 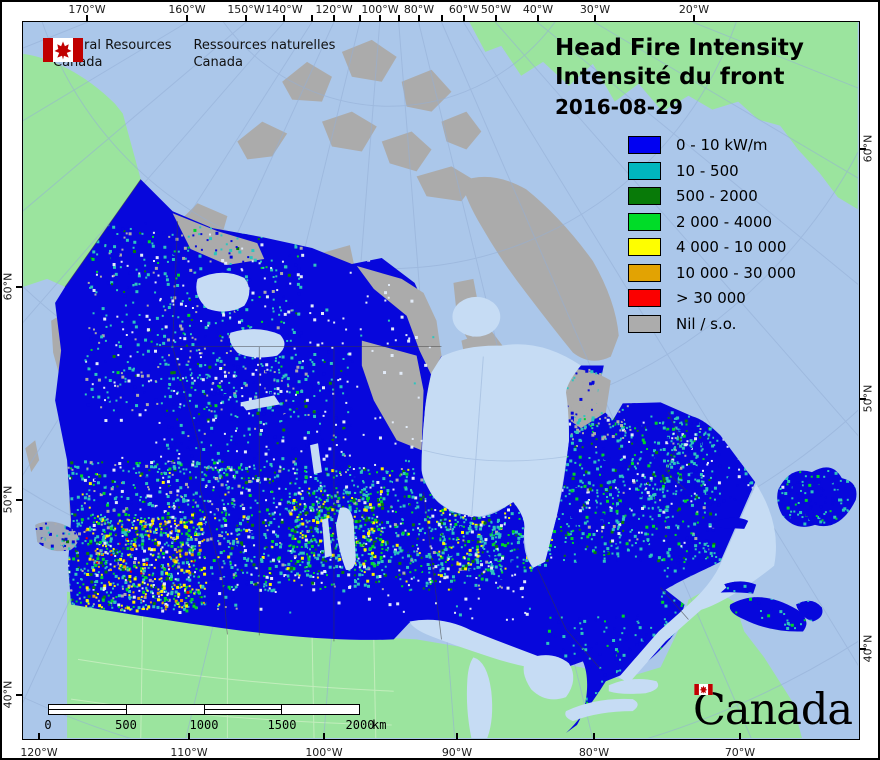 I want to click on legend-item: > 30 000, so click(x=687, y=298).